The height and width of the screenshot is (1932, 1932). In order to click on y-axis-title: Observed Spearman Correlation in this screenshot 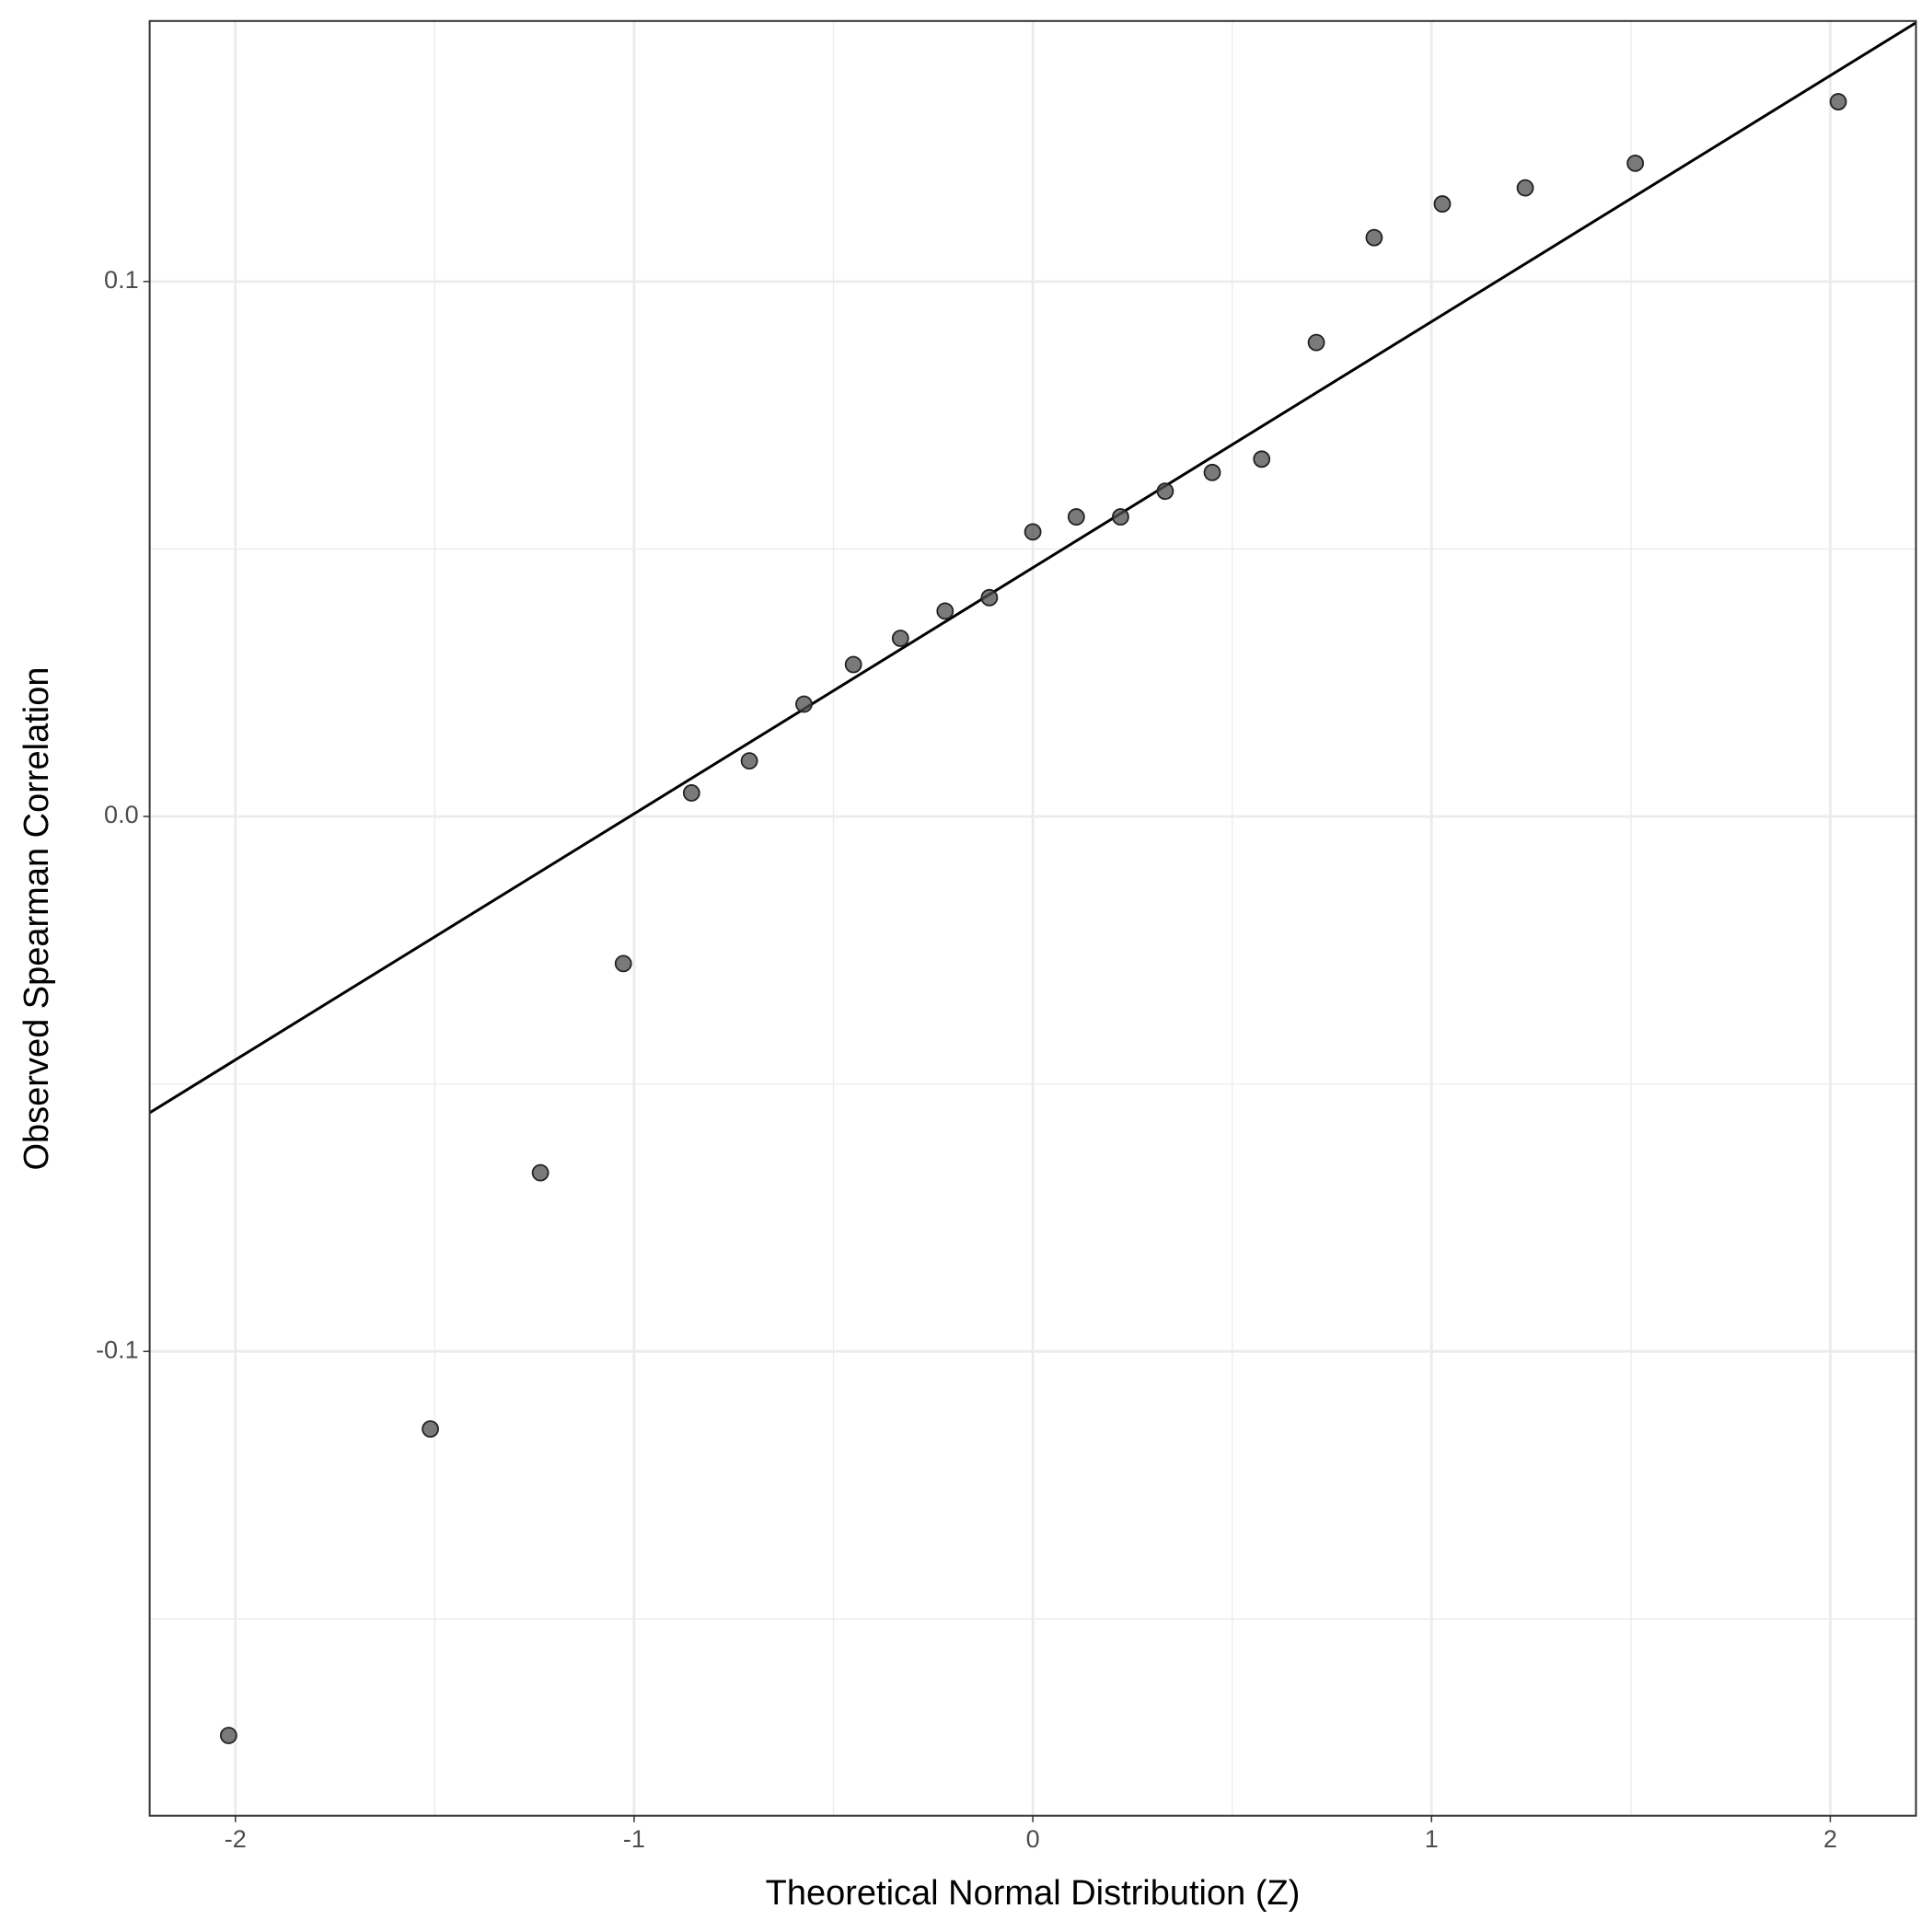, I will do `click(37, 918)`.